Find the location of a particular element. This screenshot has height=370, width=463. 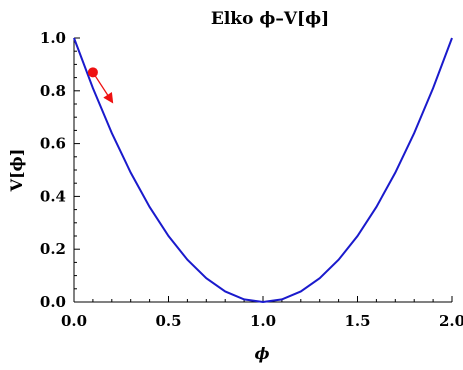

x-tick-label: 1.0 is located at coordinates (263, 321).